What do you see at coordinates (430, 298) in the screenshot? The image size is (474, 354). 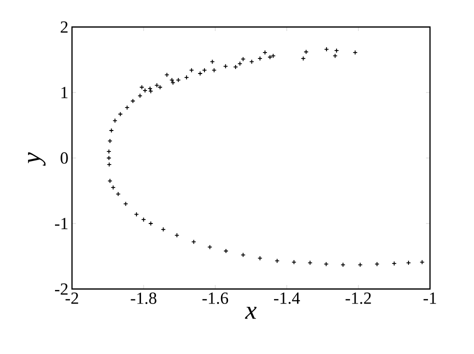 I see `x-tick-label: -1` at bounding box center [430, 298].